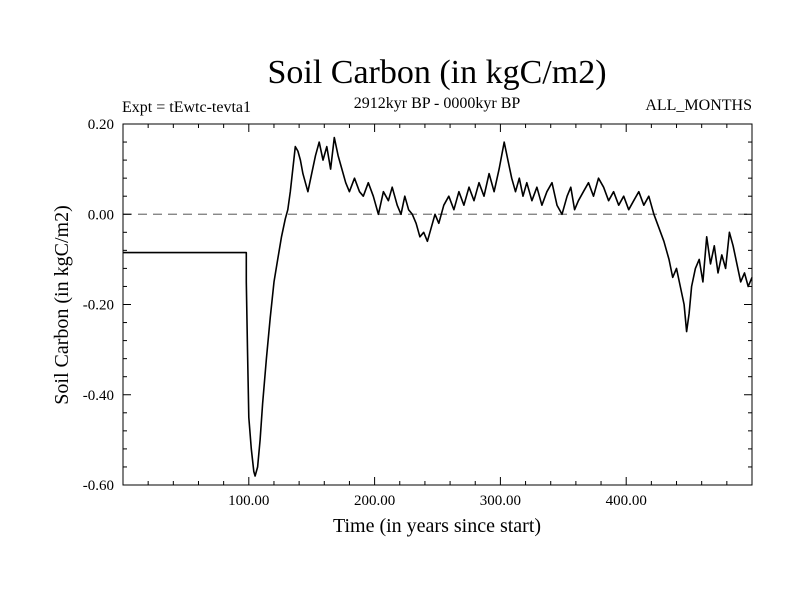  I want to click on chart-subtitle: 2912kyr BP - 0000kyr BP, so click(437, 103).